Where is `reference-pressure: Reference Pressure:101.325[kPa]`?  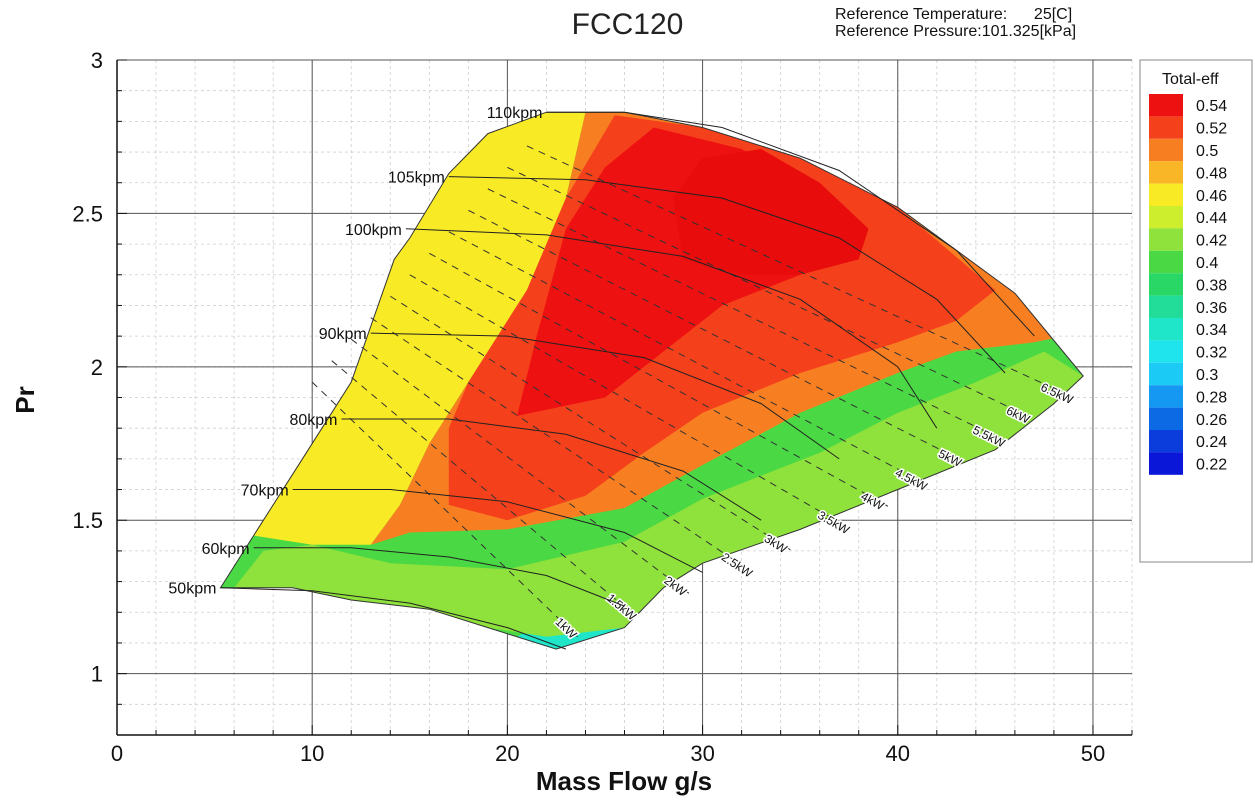
reference-pressure: Reference Pressure:101.325[kPa] is located at coordinates (956, 31).